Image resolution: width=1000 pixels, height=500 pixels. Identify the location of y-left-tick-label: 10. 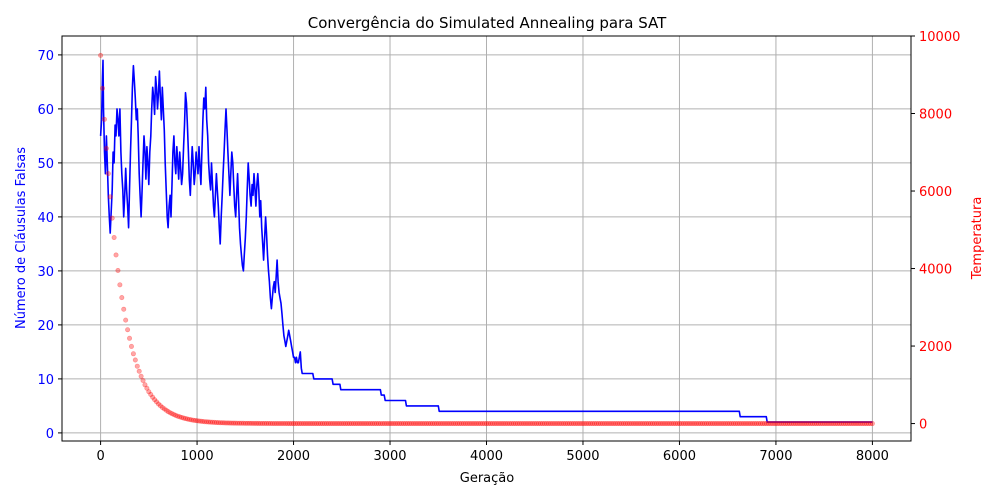
(45, 380).